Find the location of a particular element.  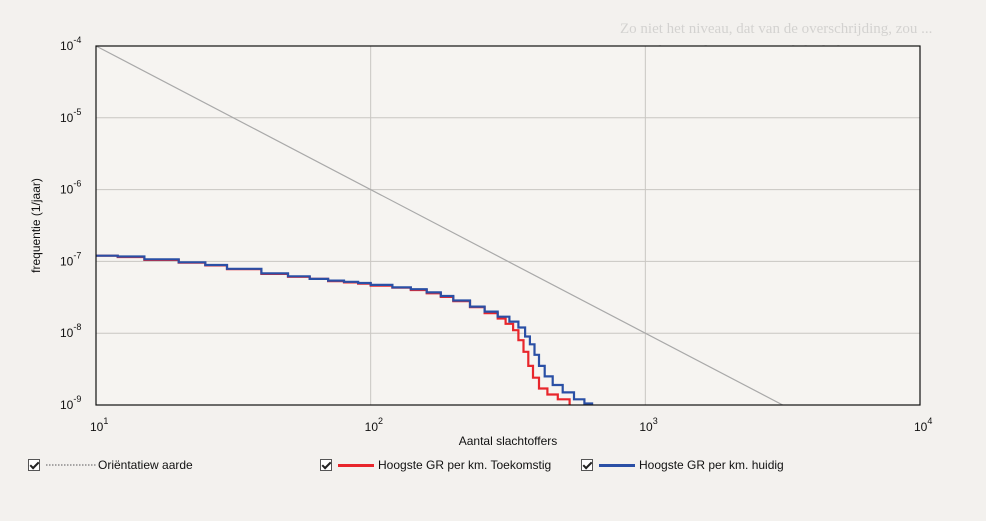

y-tick-label: 10⁻⁷ is located at coordinates (70, 259).